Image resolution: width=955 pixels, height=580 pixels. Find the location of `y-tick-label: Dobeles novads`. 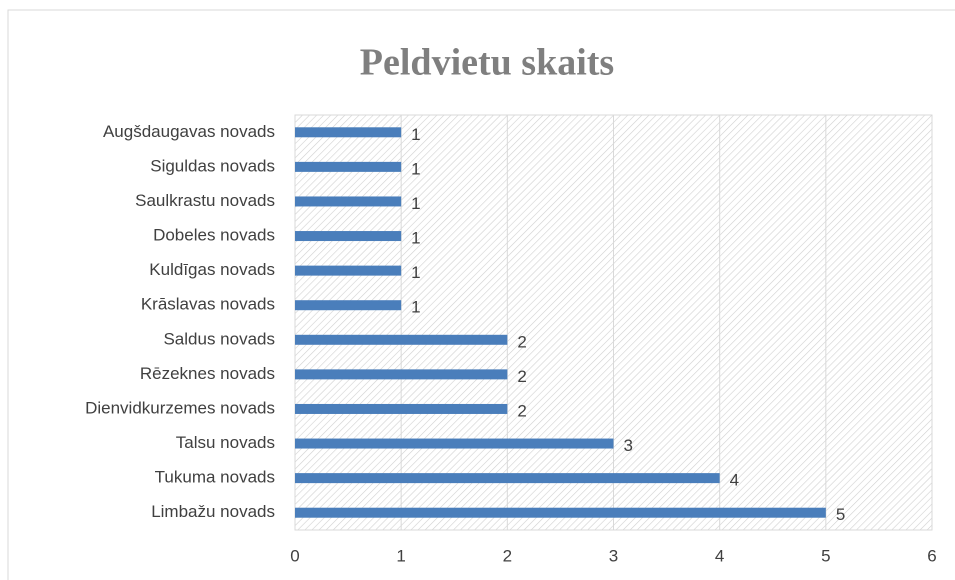

y-tick-label: Dobeles novads is located at coordinates (214, 235).